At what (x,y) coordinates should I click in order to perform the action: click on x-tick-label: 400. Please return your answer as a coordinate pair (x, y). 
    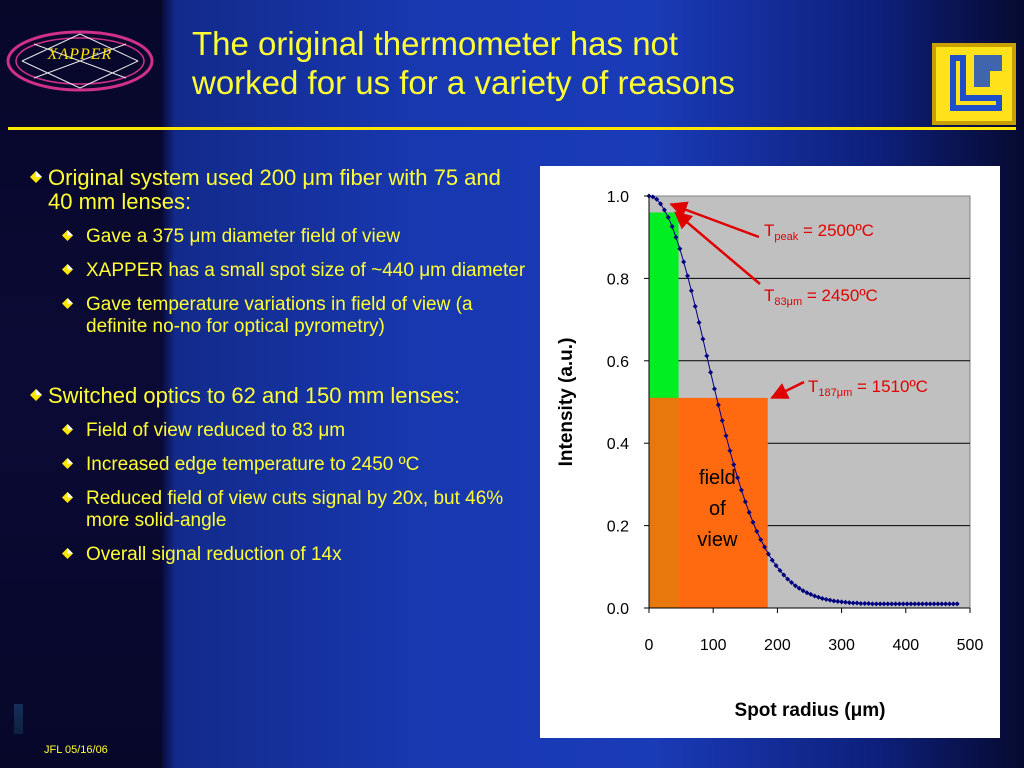
    Looking at the image, I should click on (905, 645).